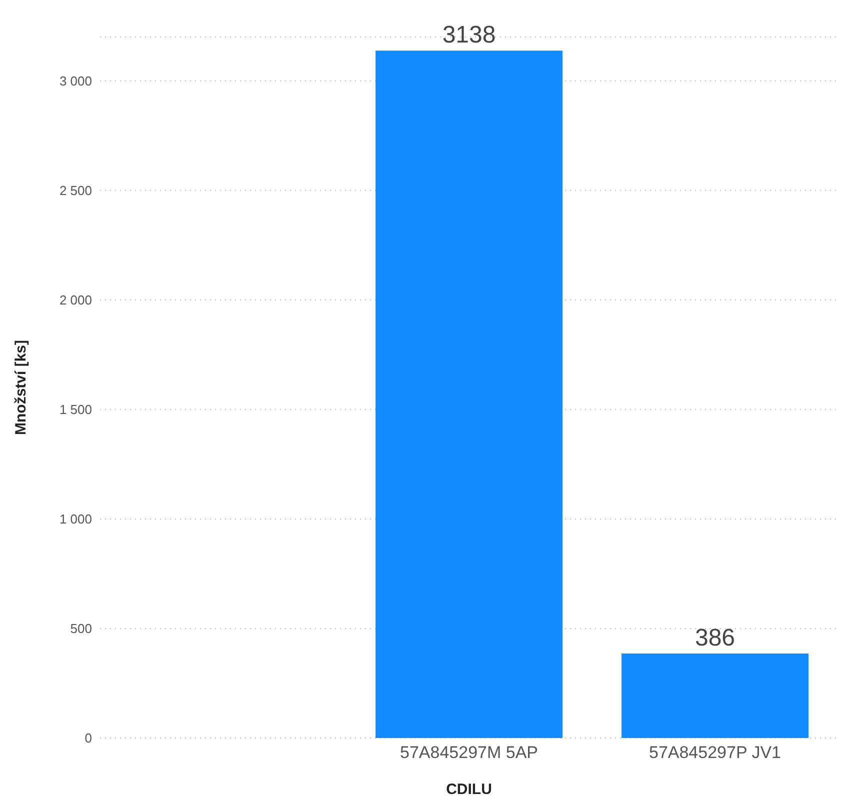 This screenshot has width=852, height=802. What do you see at coordinates (75, 190) in the screenshot?
I see `y-tick-label: 2 500` at bounding box center [75, 190].